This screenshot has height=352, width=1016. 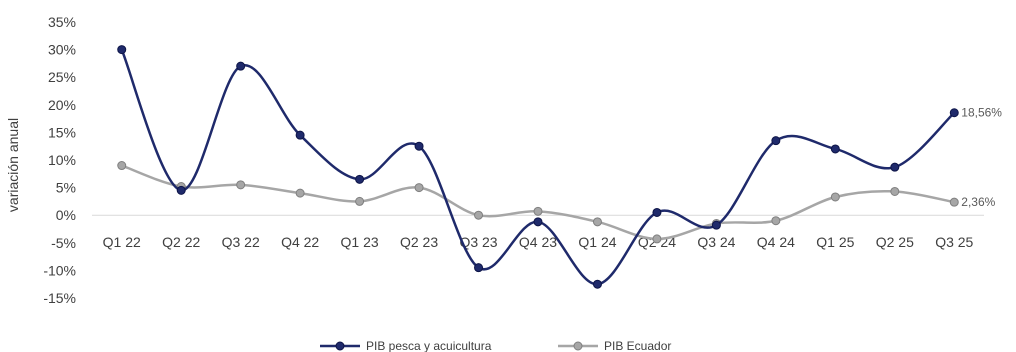 I want to click on x-tick-label: Q4 22, so click(x=300, y=242).